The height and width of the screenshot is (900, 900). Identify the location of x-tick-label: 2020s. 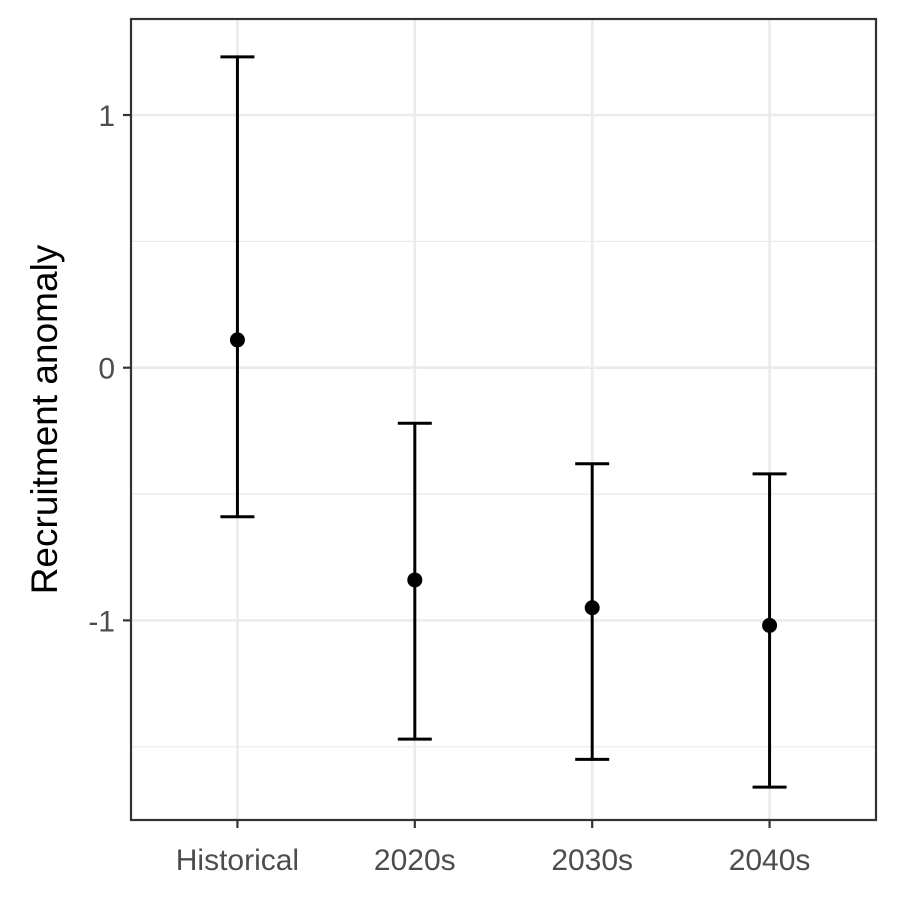
(415, 860).